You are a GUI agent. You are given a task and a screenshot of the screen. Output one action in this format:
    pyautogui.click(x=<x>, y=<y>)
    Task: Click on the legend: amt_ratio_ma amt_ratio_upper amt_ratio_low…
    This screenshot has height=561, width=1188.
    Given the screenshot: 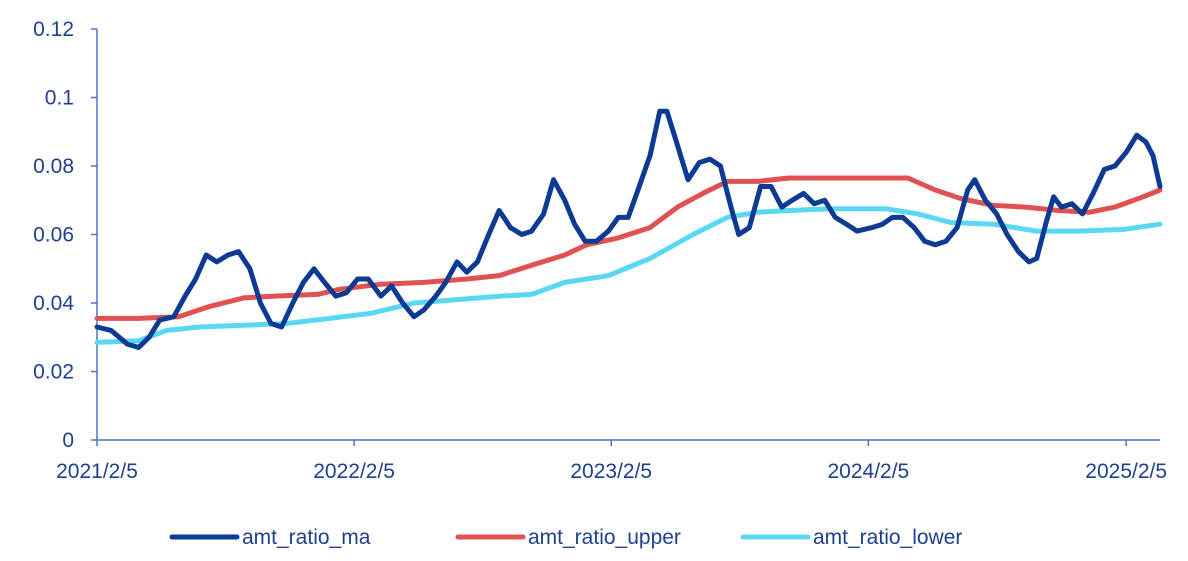 What is the action you would take?
    pyautogui.click(x=565, y=537)
    